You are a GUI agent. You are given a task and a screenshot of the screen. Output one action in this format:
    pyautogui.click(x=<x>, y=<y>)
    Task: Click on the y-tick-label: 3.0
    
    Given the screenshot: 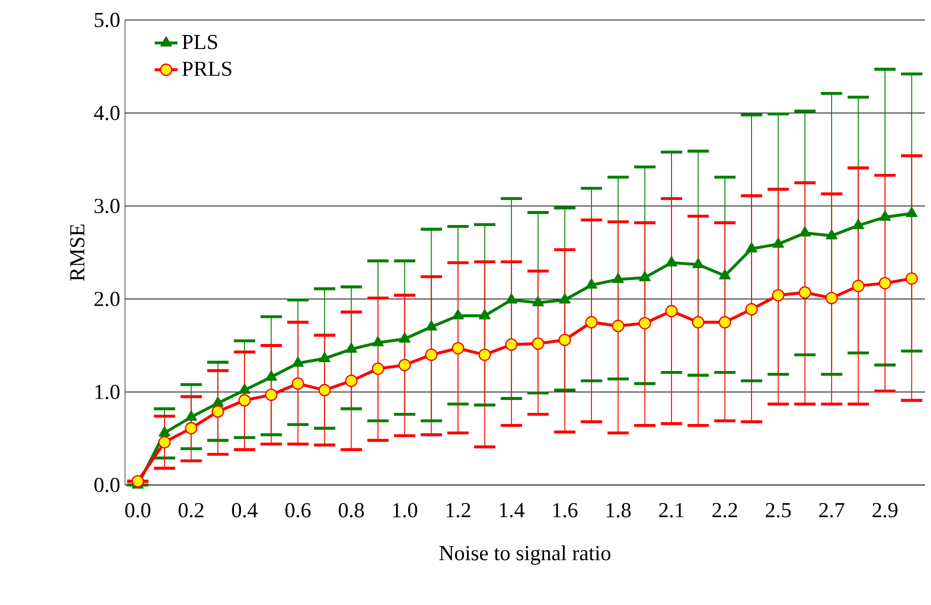 What is the action you would take?
    pyautogui.click(x=107, y=206)
    